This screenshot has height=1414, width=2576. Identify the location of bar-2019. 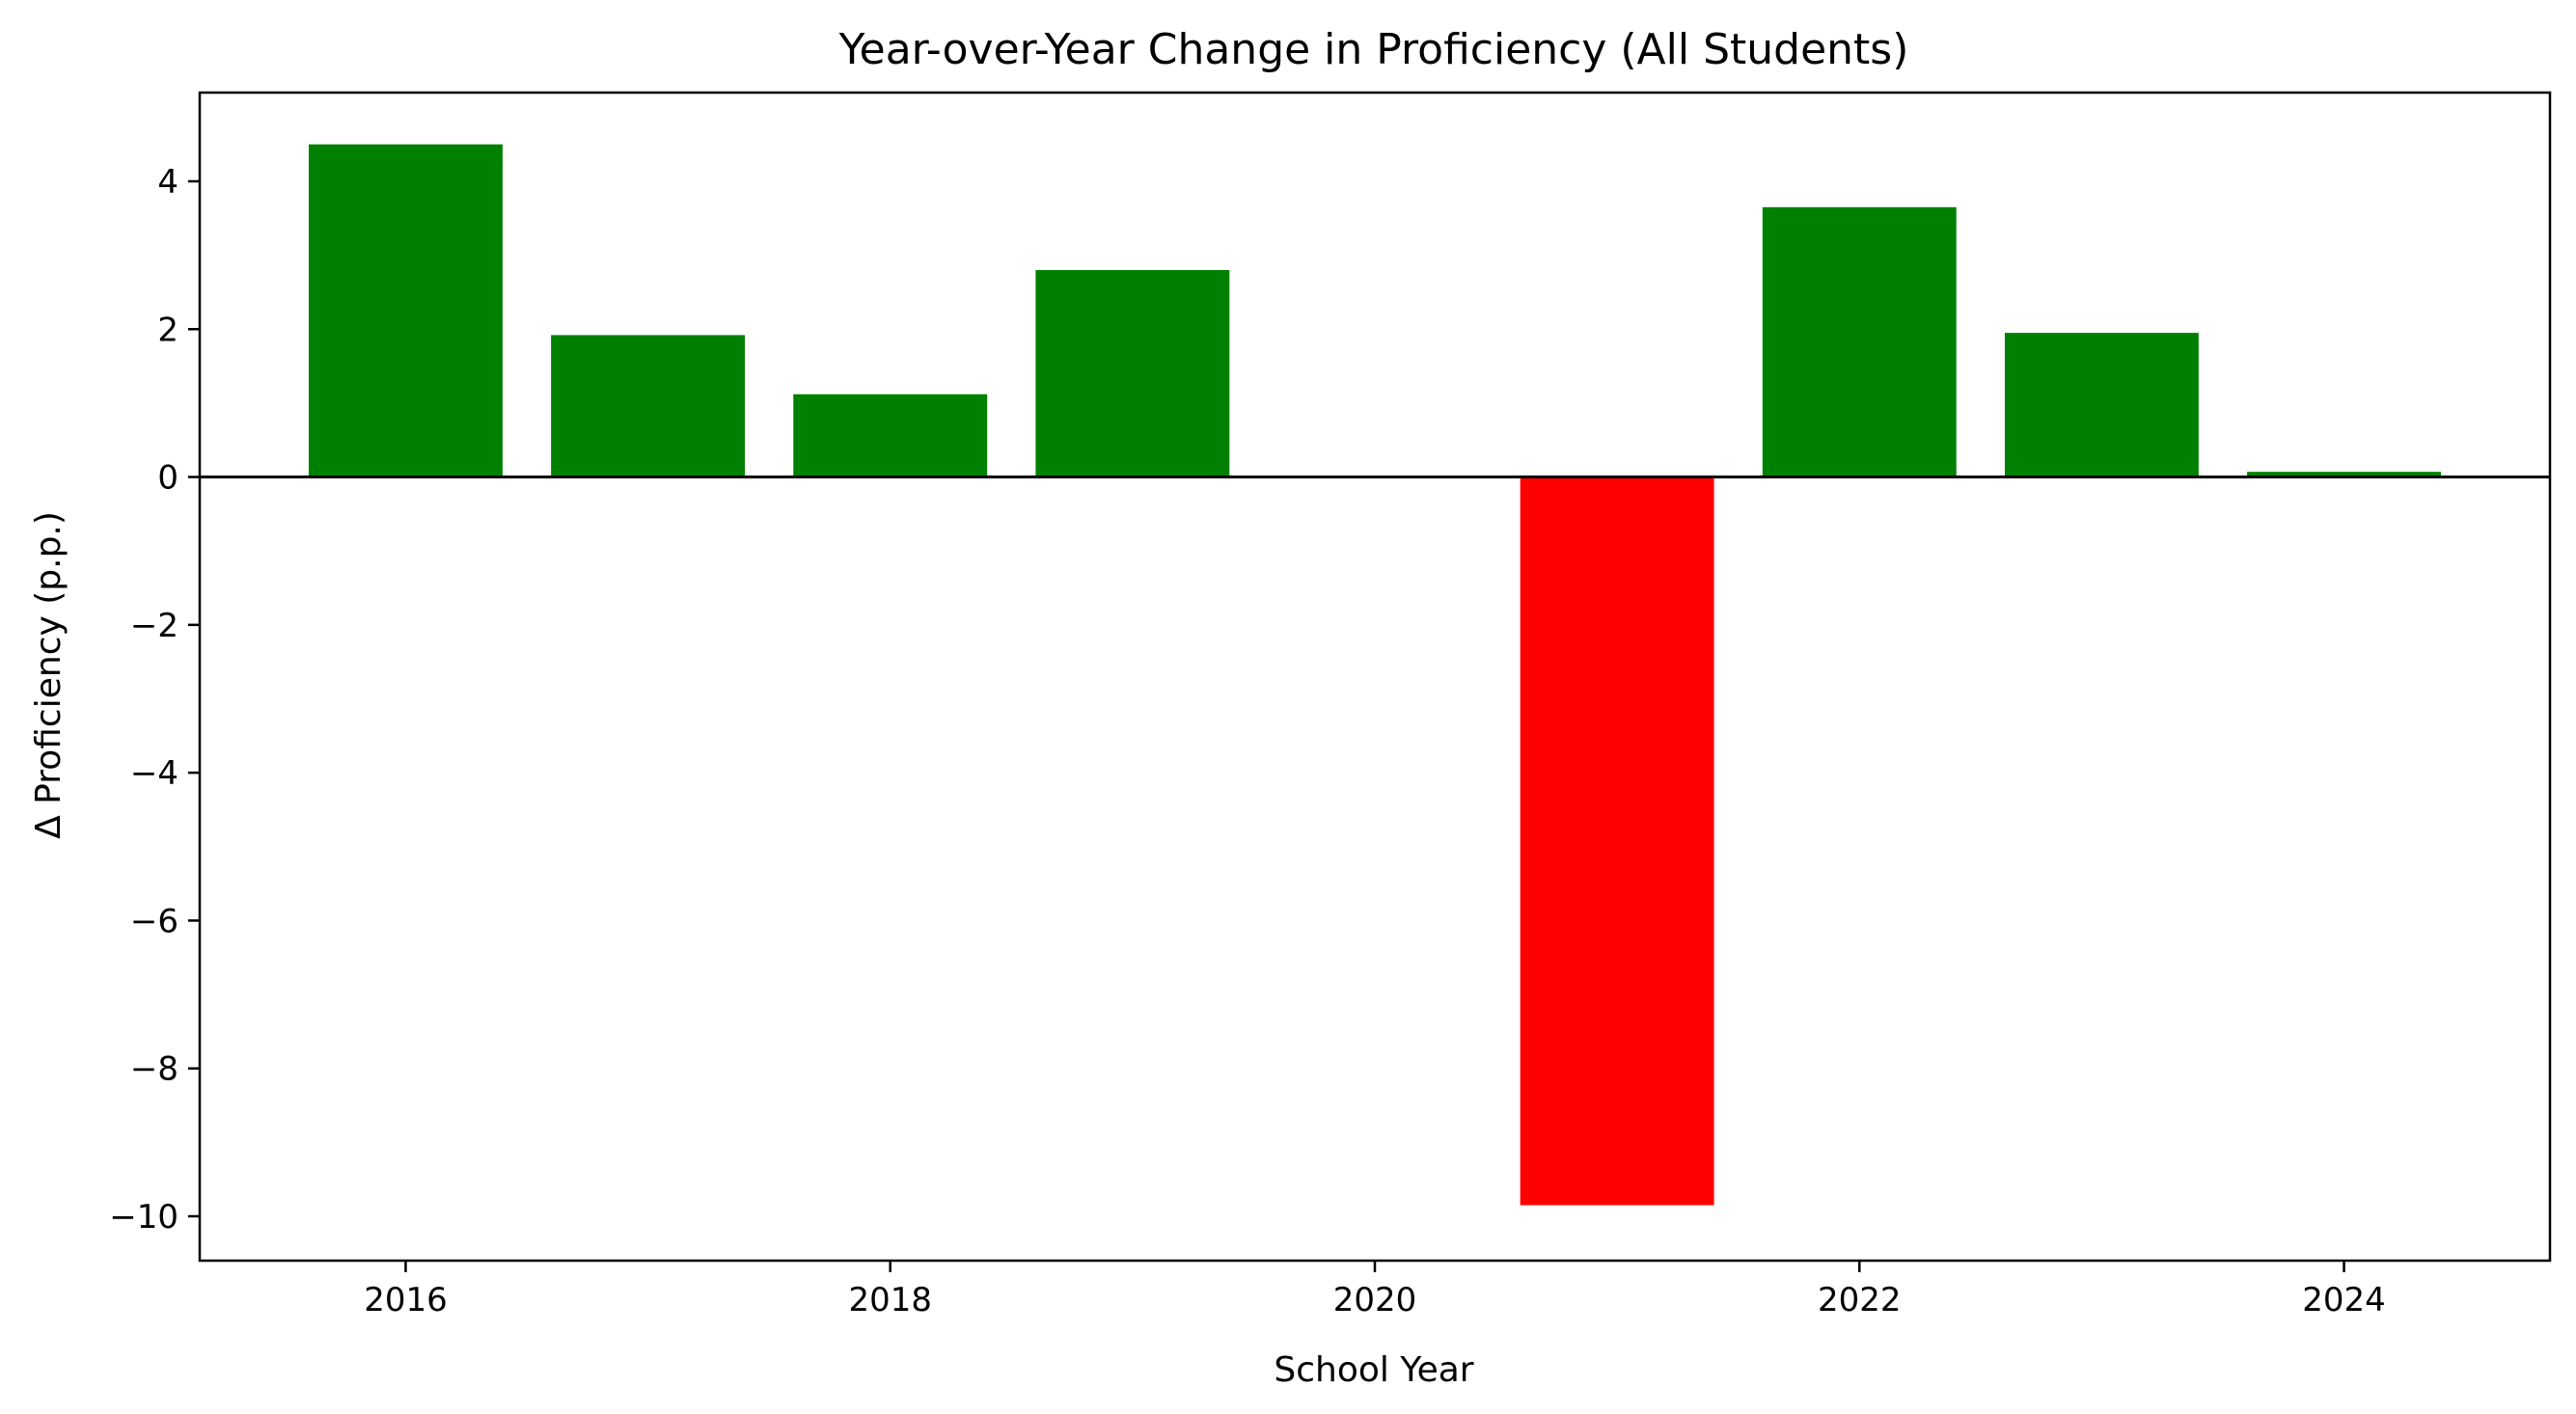
(1132, 373).